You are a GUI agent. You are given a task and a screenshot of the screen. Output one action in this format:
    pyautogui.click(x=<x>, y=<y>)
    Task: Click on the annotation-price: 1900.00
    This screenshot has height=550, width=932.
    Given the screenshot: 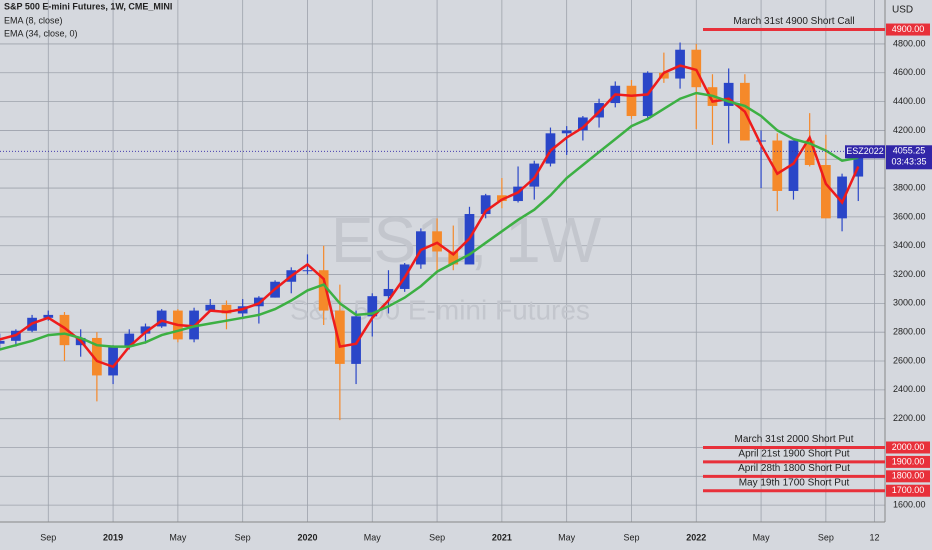 What is the action you would take?
    pyautogui.click(x=908, y=461)
    